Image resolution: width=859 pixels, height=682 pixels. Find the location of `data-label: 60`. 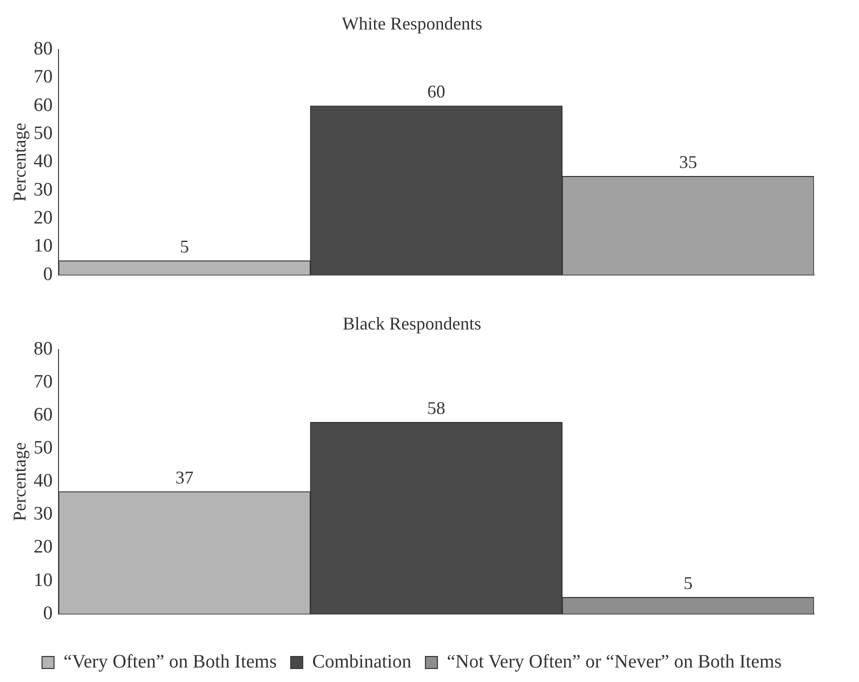

data-label: 60 is located at coordinates (436, 92).